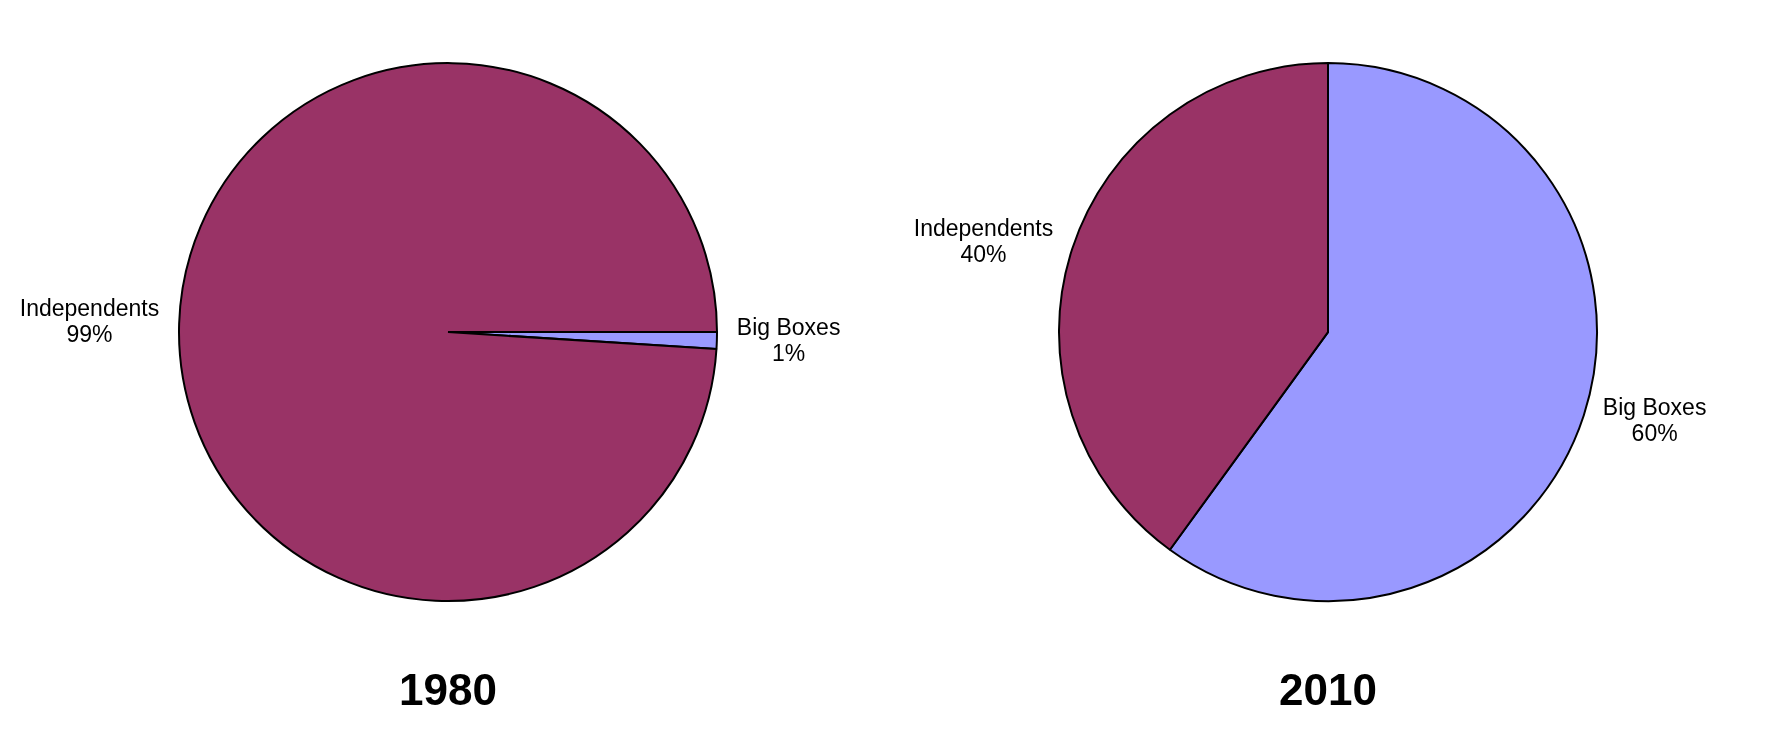 The height and width of the screenshot is (736, 1779). I want to click on data-label: 60%, so click(1654, 432).